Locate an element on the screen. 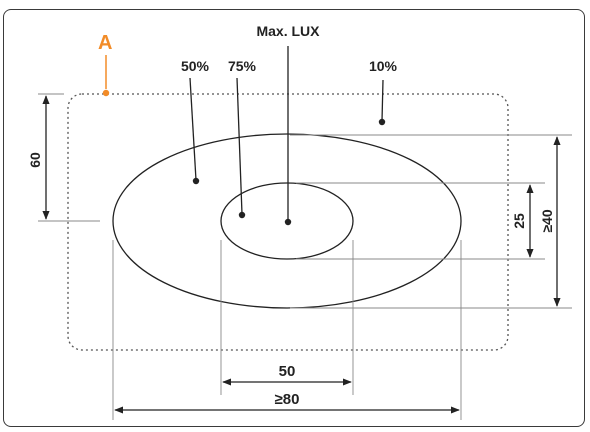 The width and height of the screenshot is (590, 432). dim-label-height-area: 60 is located at coordinates (35, 160).